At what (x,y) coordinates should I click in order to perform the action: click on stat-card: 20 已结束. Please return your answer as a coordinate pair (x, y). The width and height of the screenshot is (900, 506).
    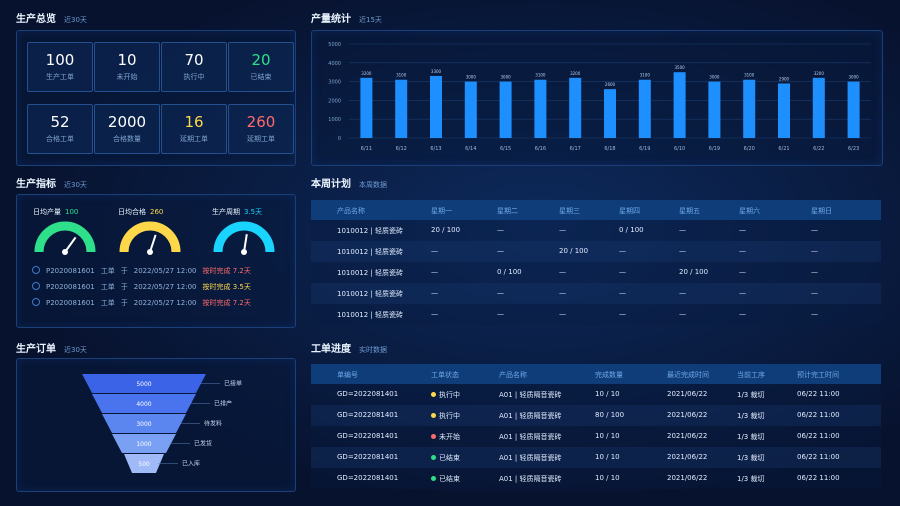
    Looking at the image, I should click on (261, 67).